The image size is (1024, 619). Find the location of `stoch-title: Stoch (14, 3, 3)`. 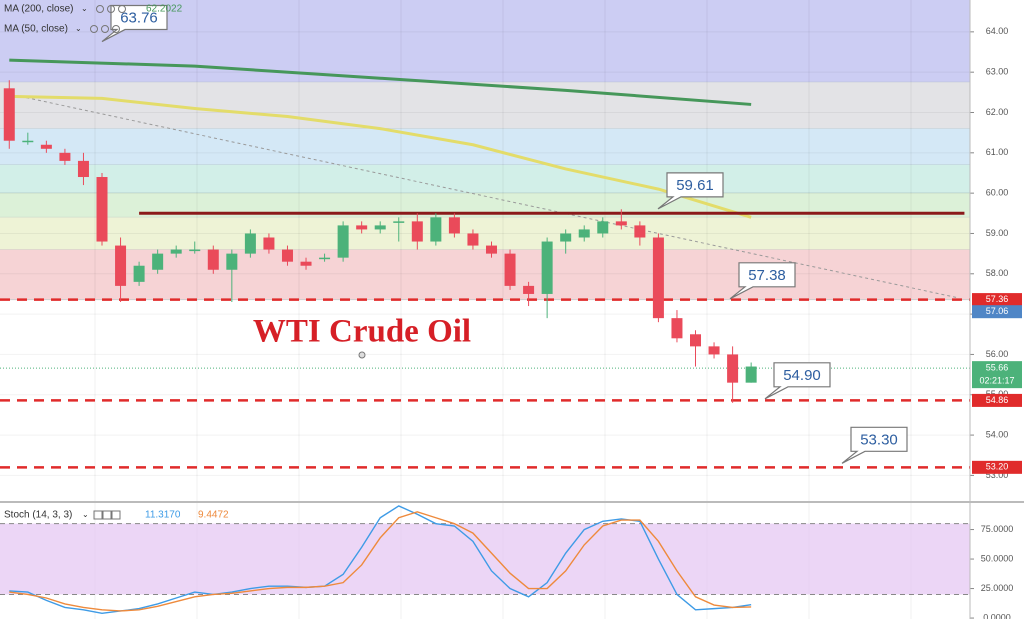

stoch-title: Stoch (14, 3, 3) is located at coordinates (38, 515).